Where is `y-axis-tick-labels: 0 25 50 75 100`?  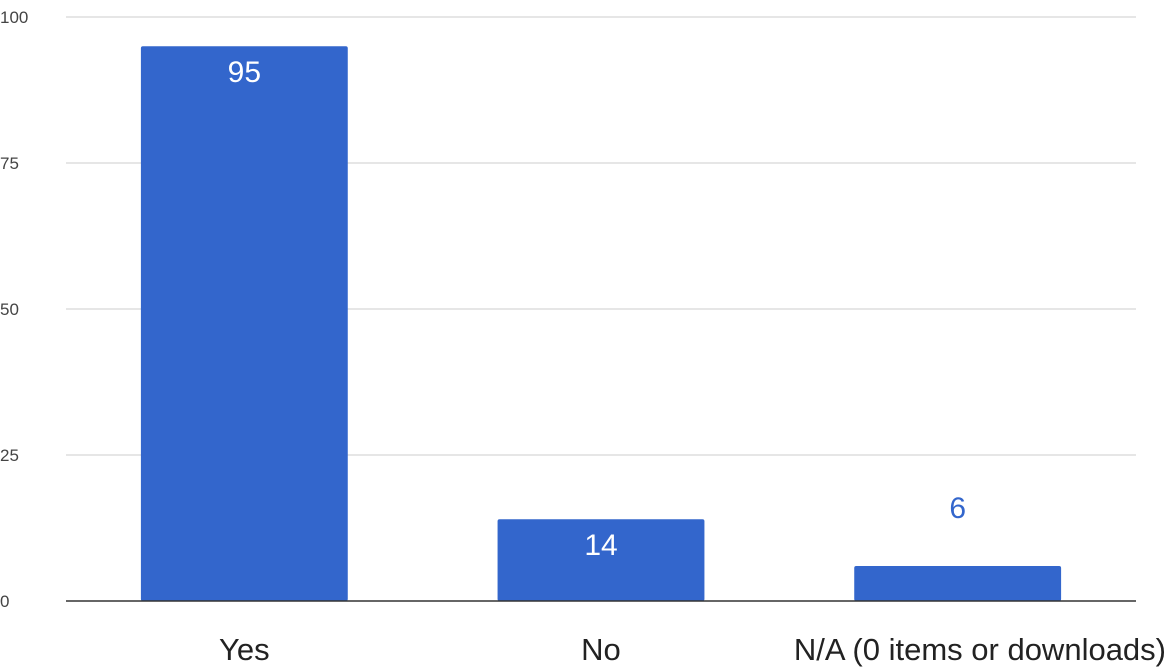 y-axis-tick-labels: 0 25 50 75 100 is located at coordinates (14, 309).